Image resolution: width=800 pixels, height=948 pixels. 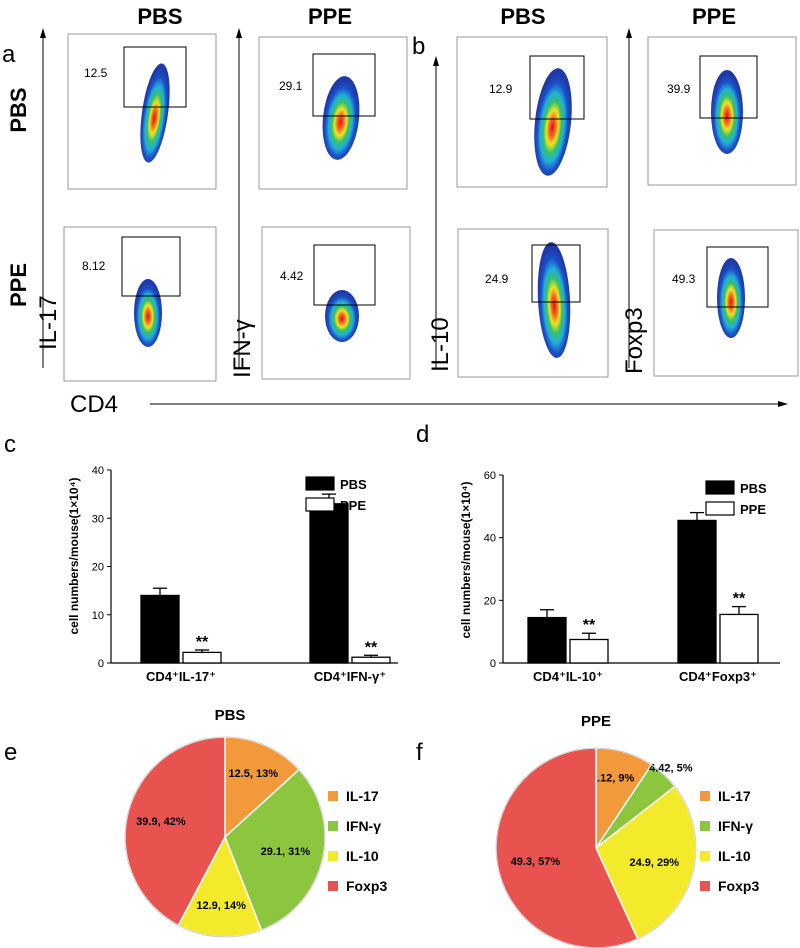 I want to click on gate-b-ppe-foxp3, so click(x=737, y=277).